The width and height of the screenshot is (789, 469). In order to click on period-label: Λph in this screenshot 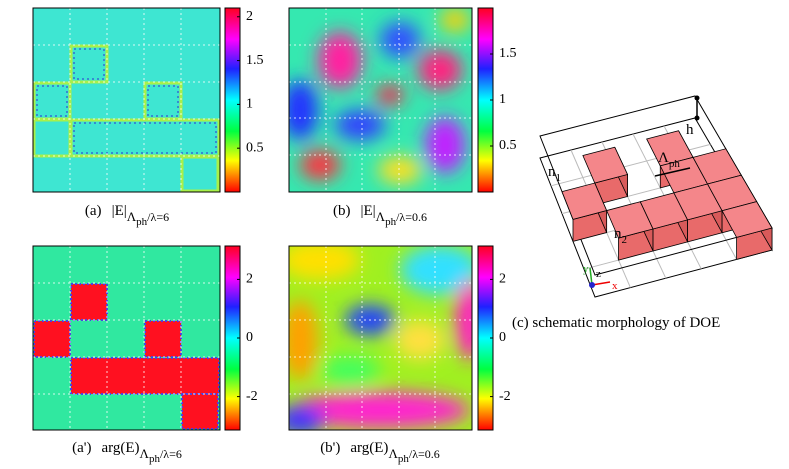, I will do `click(669, 160)`.